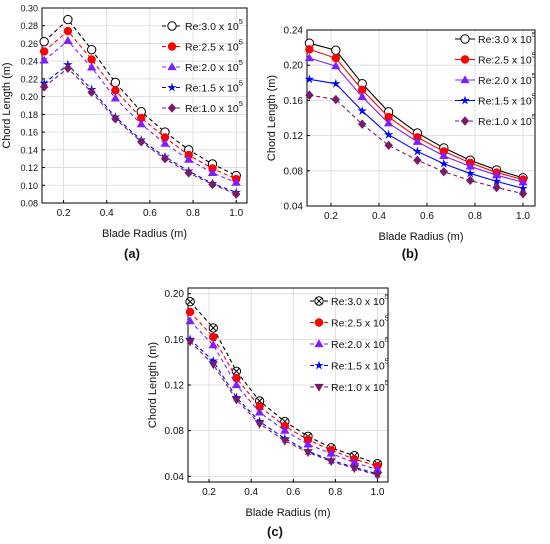 The width and height of the screenshot is (550, 544). I want to click on y-tick-label: 0.18, so click(29, 115).